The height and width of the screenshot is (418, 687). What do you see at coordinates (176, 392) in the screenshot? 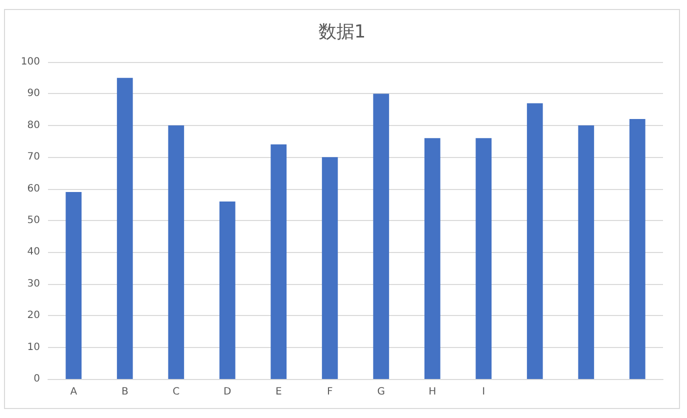
I see `x-tick-label: C` at bounding box center [176, 392].